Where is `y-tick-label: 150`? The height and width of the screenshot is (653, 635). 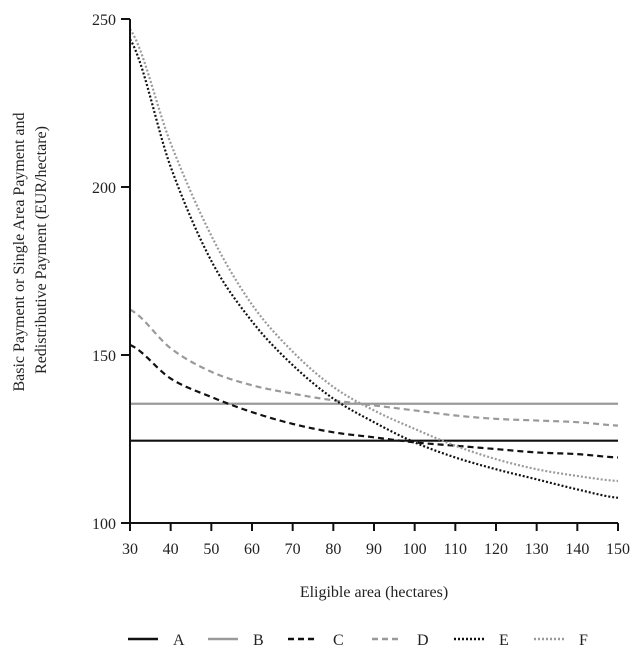
y-tick-label: 150 is located at coordinates (104, 356).